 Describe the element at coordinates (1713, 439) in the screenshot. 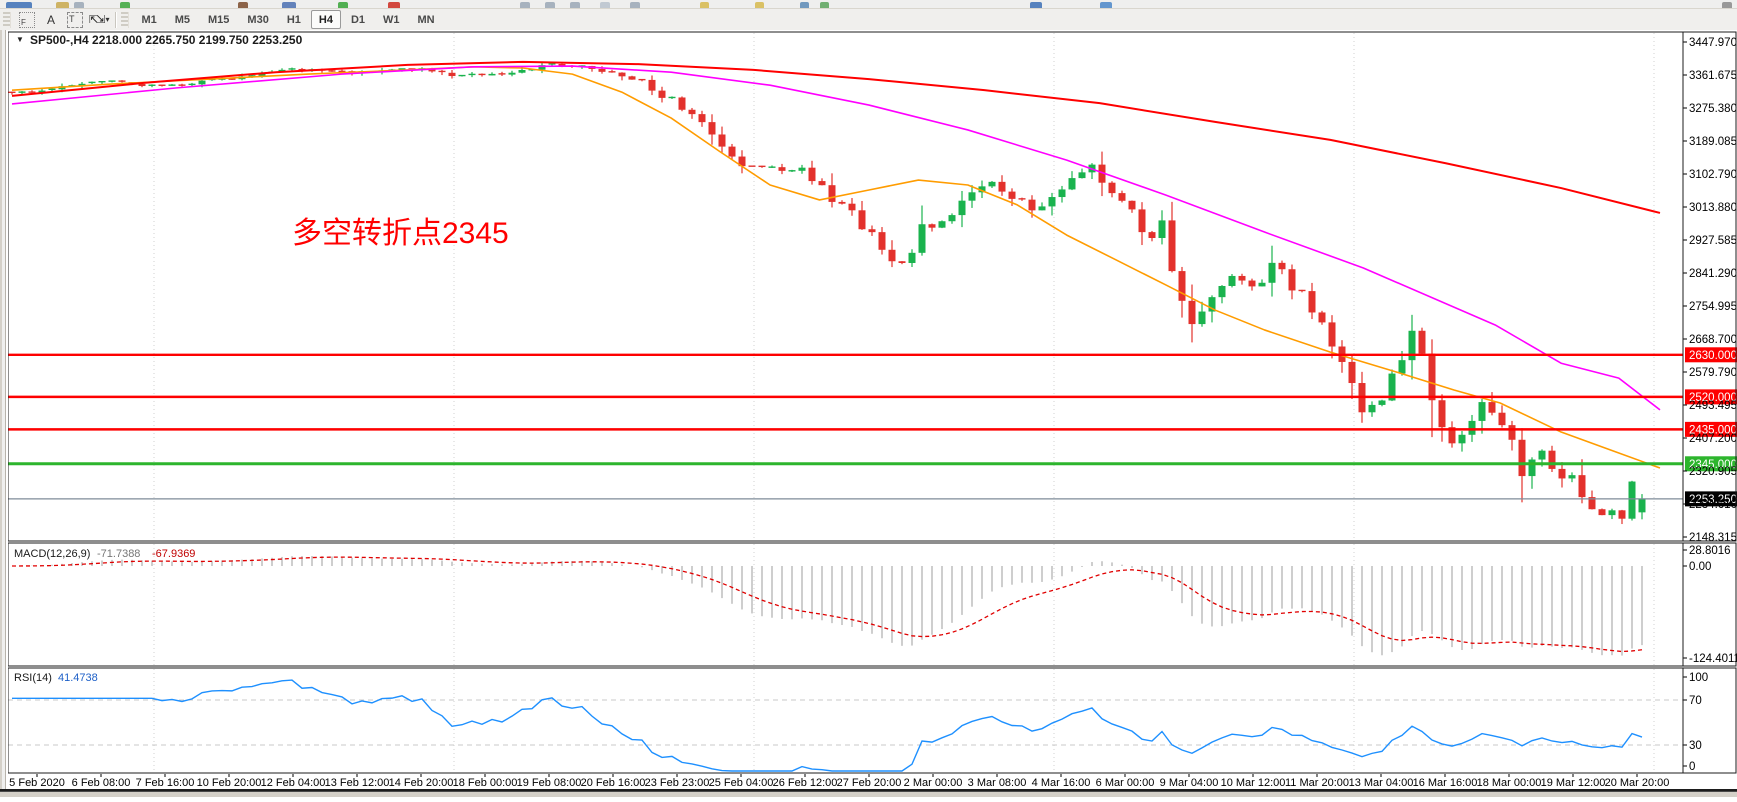

I see `price-tick-label: 2407.200` at that location.